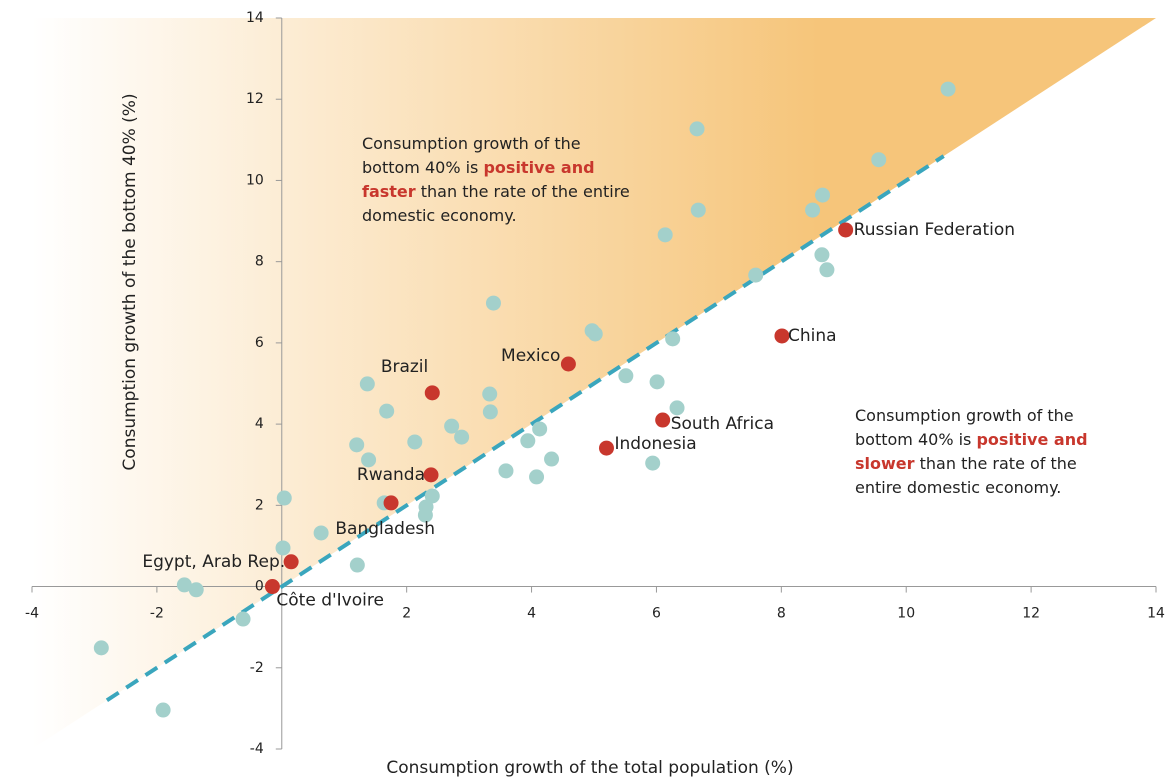 The height and width of the screenshot is (781, 1172). What do you see at coordinates (257, 668) in the screenshot?
I see `y-tick-label: -2` at bounding box center [257, 668].